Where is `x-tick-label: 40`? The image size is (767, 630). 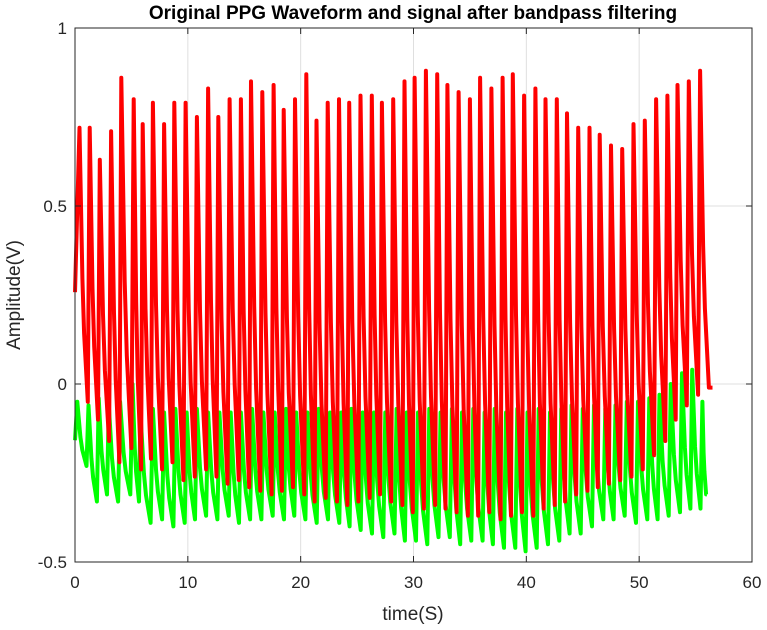 x-tick-label: 40 is located at coordinates (526, 582).